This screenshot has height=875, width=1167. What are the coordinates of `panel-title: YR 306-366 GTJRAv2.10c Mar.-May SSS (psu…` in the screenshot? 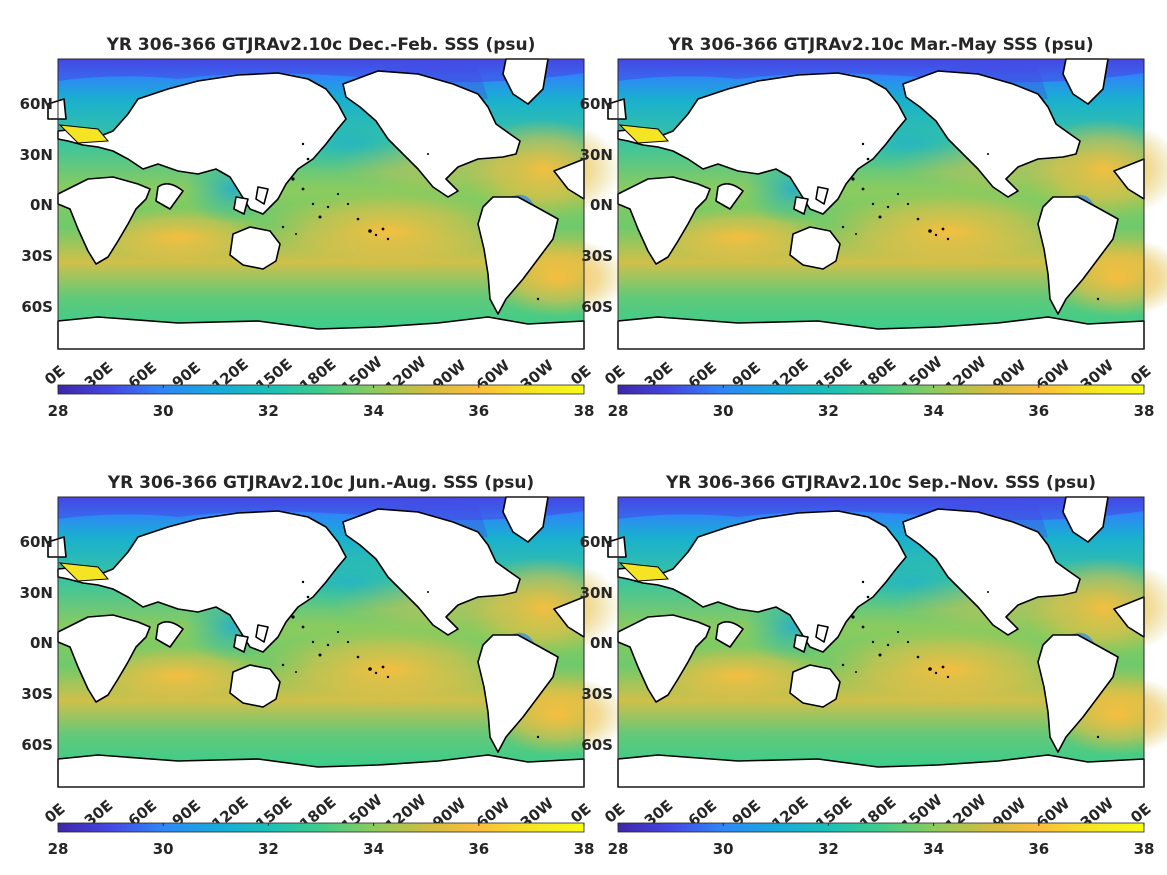 It's located at (880, 45).